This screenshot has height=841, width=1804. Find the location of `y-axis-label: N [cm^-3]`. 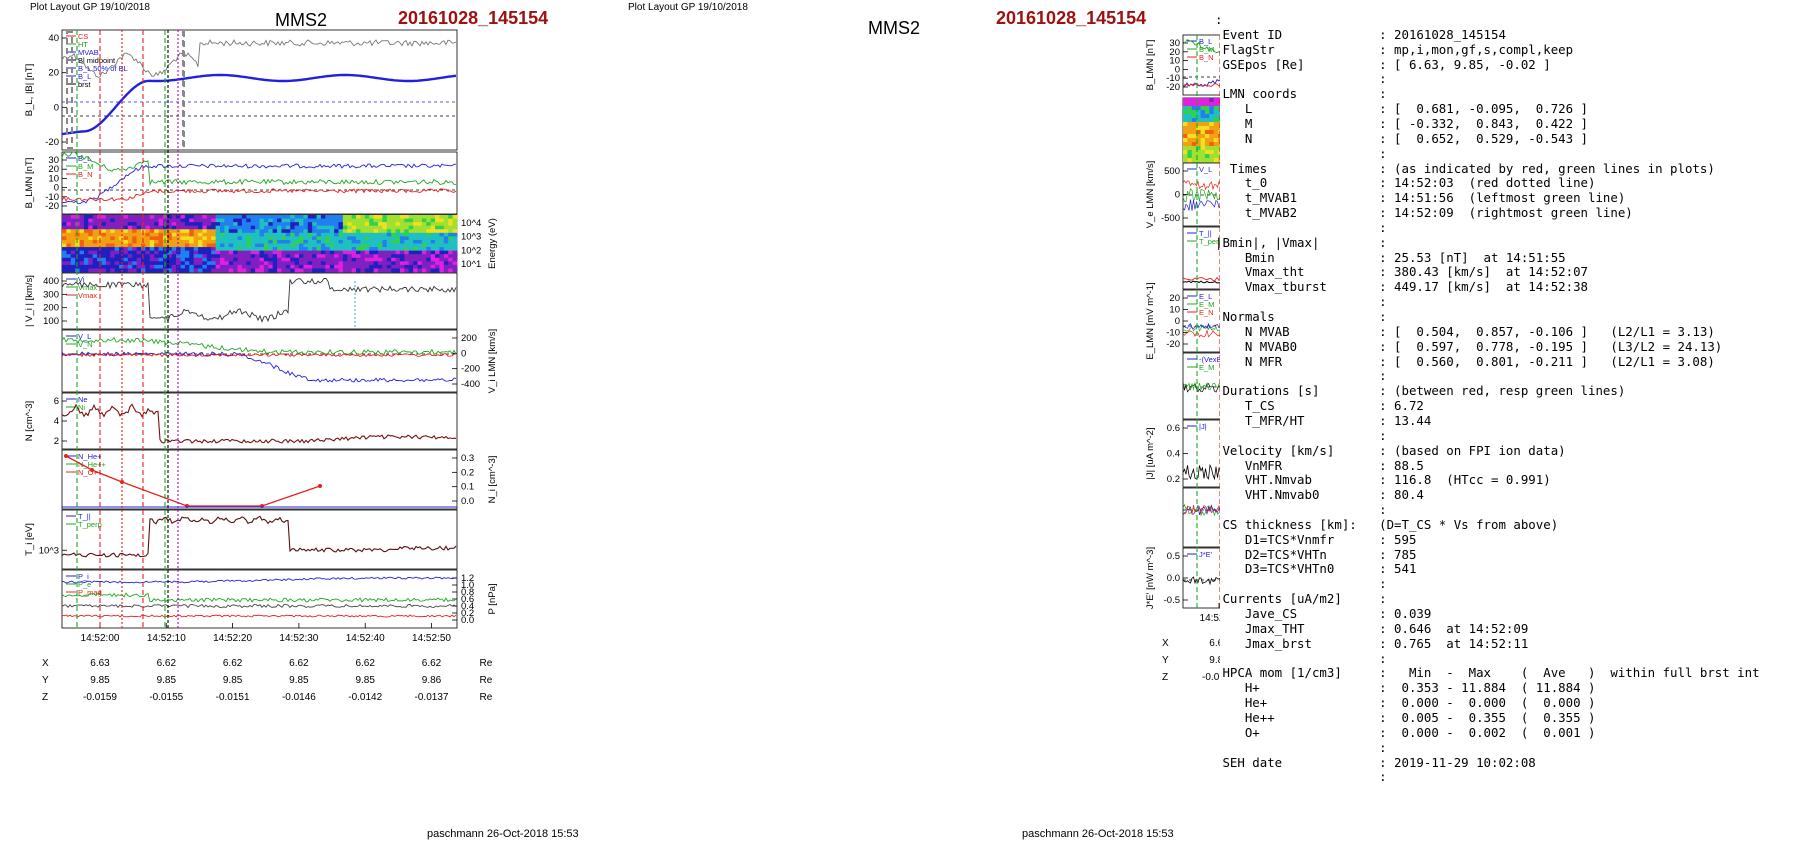

y-axis-label: N [cm^-3] is located at coordinates (29, 421).